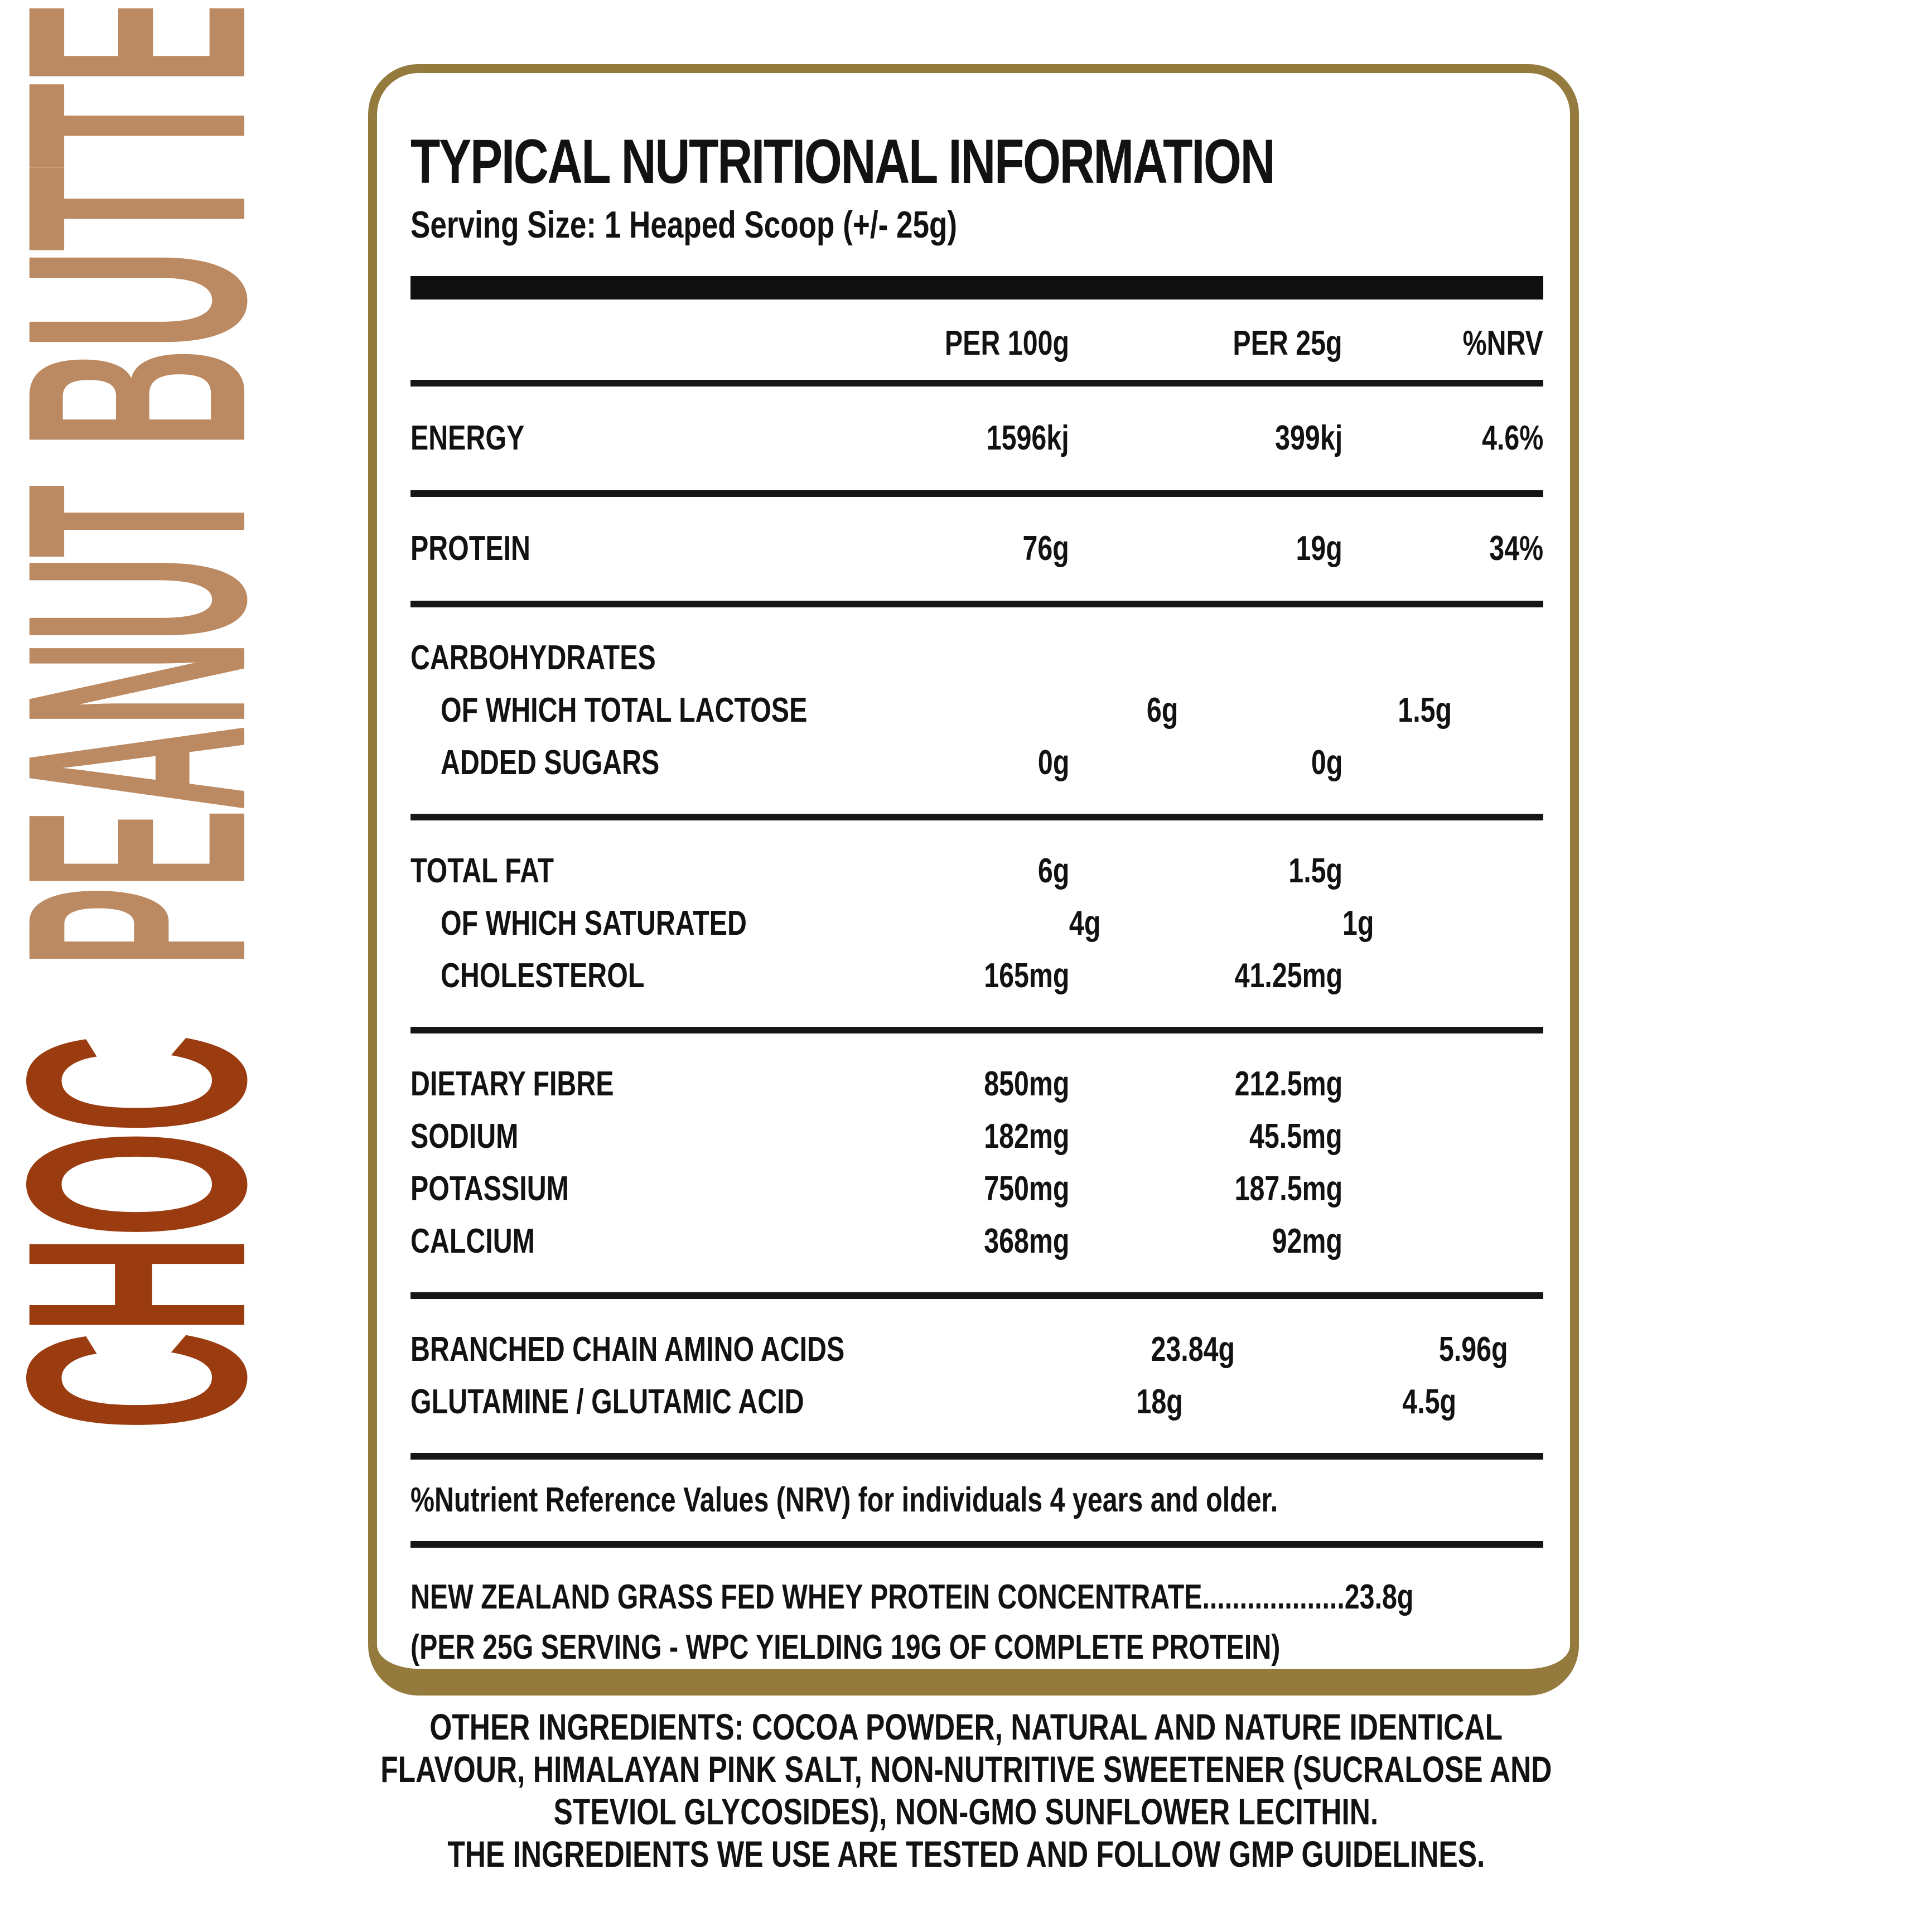 Image resolution: width=1932 pixels, height=1932 pixels. What do you see at coordinates (1193, 1349) in the screenshot?
I see `value-per-100g-text: 23.84g` at bounding box center [1193, 1349].